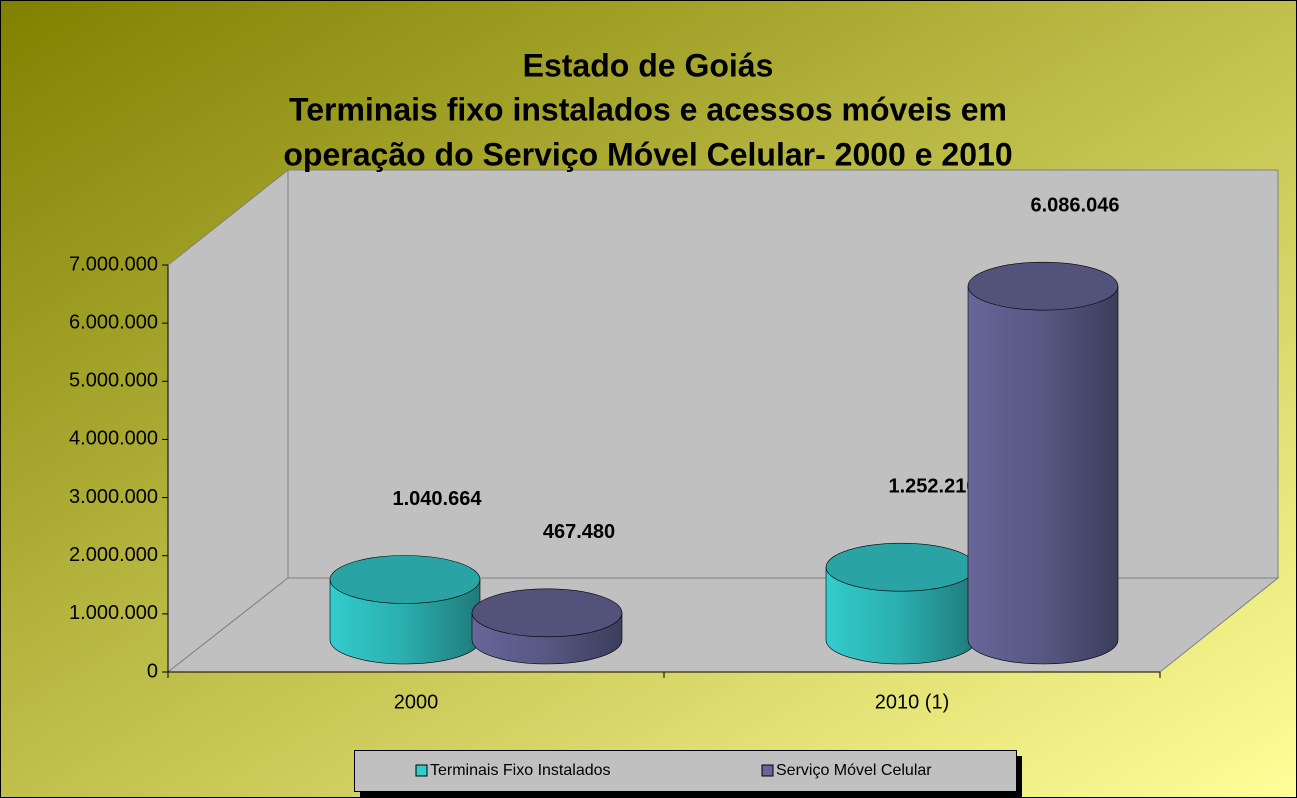 The image size is (1297, 798). I want to click on bar, so click(1043, 475).